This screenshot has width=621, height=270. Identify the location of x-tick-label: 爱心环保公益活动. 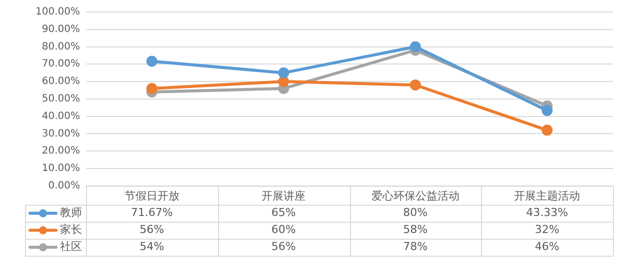
(415, 195).